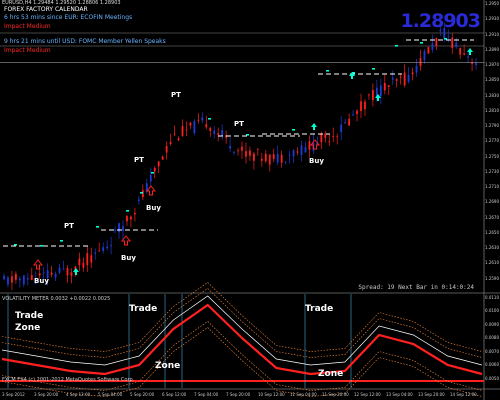  Describe the element at coordinates (68, 17) in the screenshot. I see `news-item-1: 6 hrs 53 mins since EUR: ECOFIN Meetings` at that location.